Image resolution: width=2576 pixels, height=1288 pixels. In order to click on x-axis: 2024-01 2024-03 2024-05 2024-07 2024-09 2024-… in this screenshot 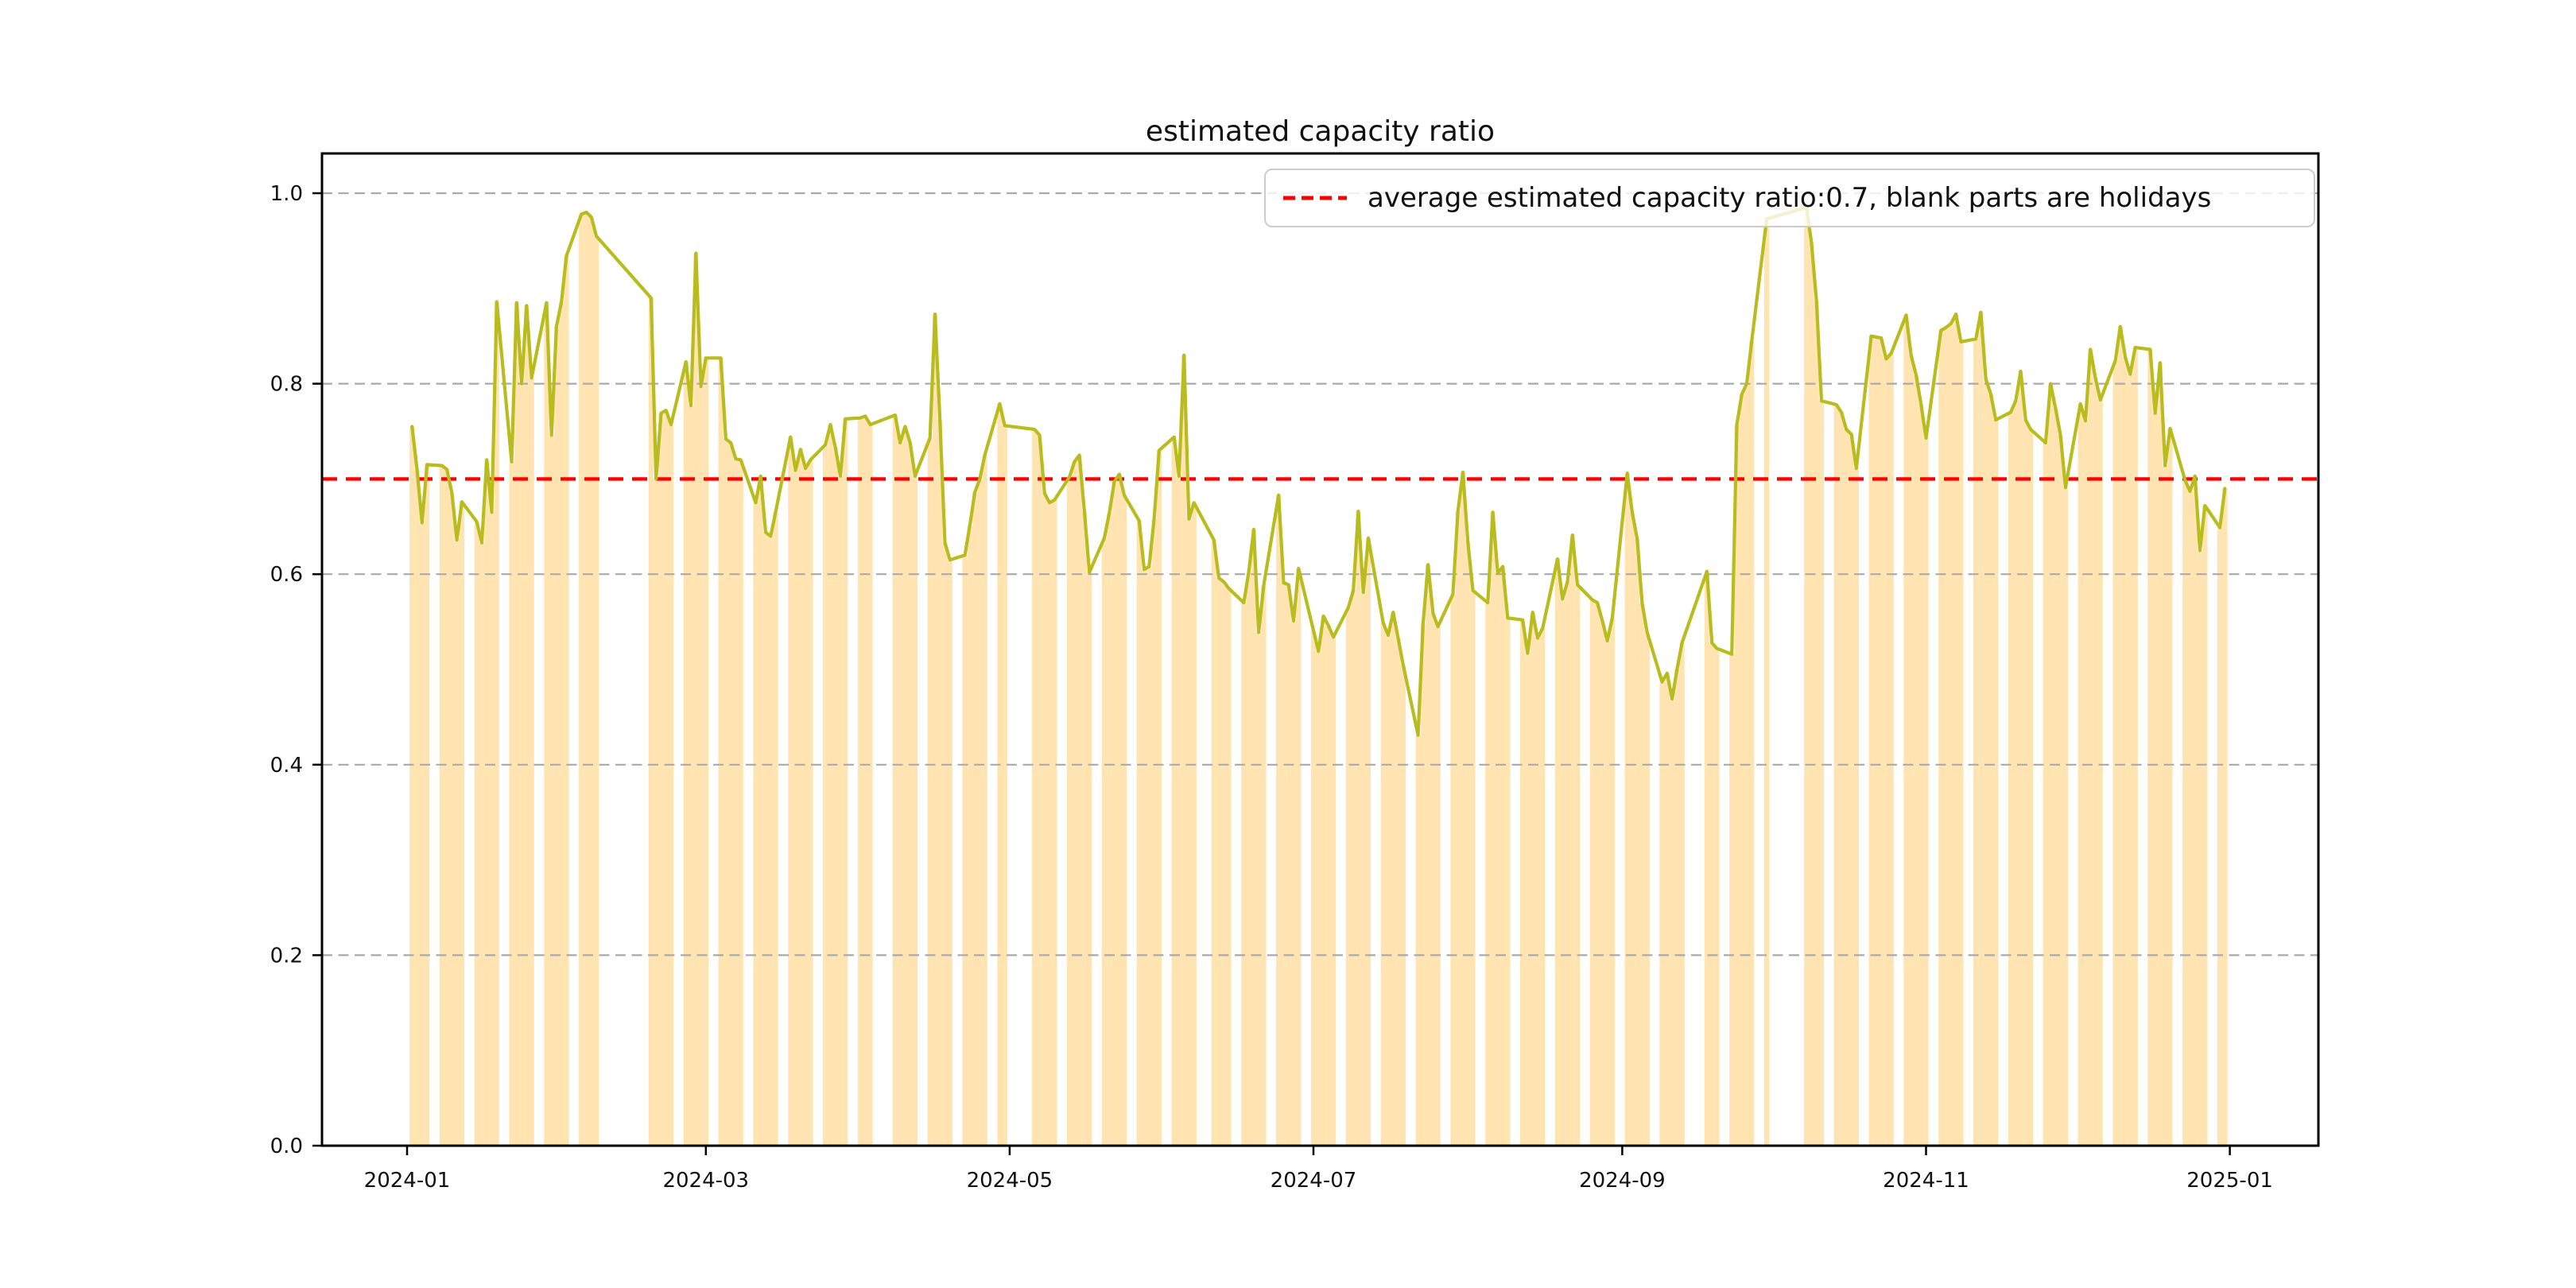, I will do `click(1319, 1169)`.